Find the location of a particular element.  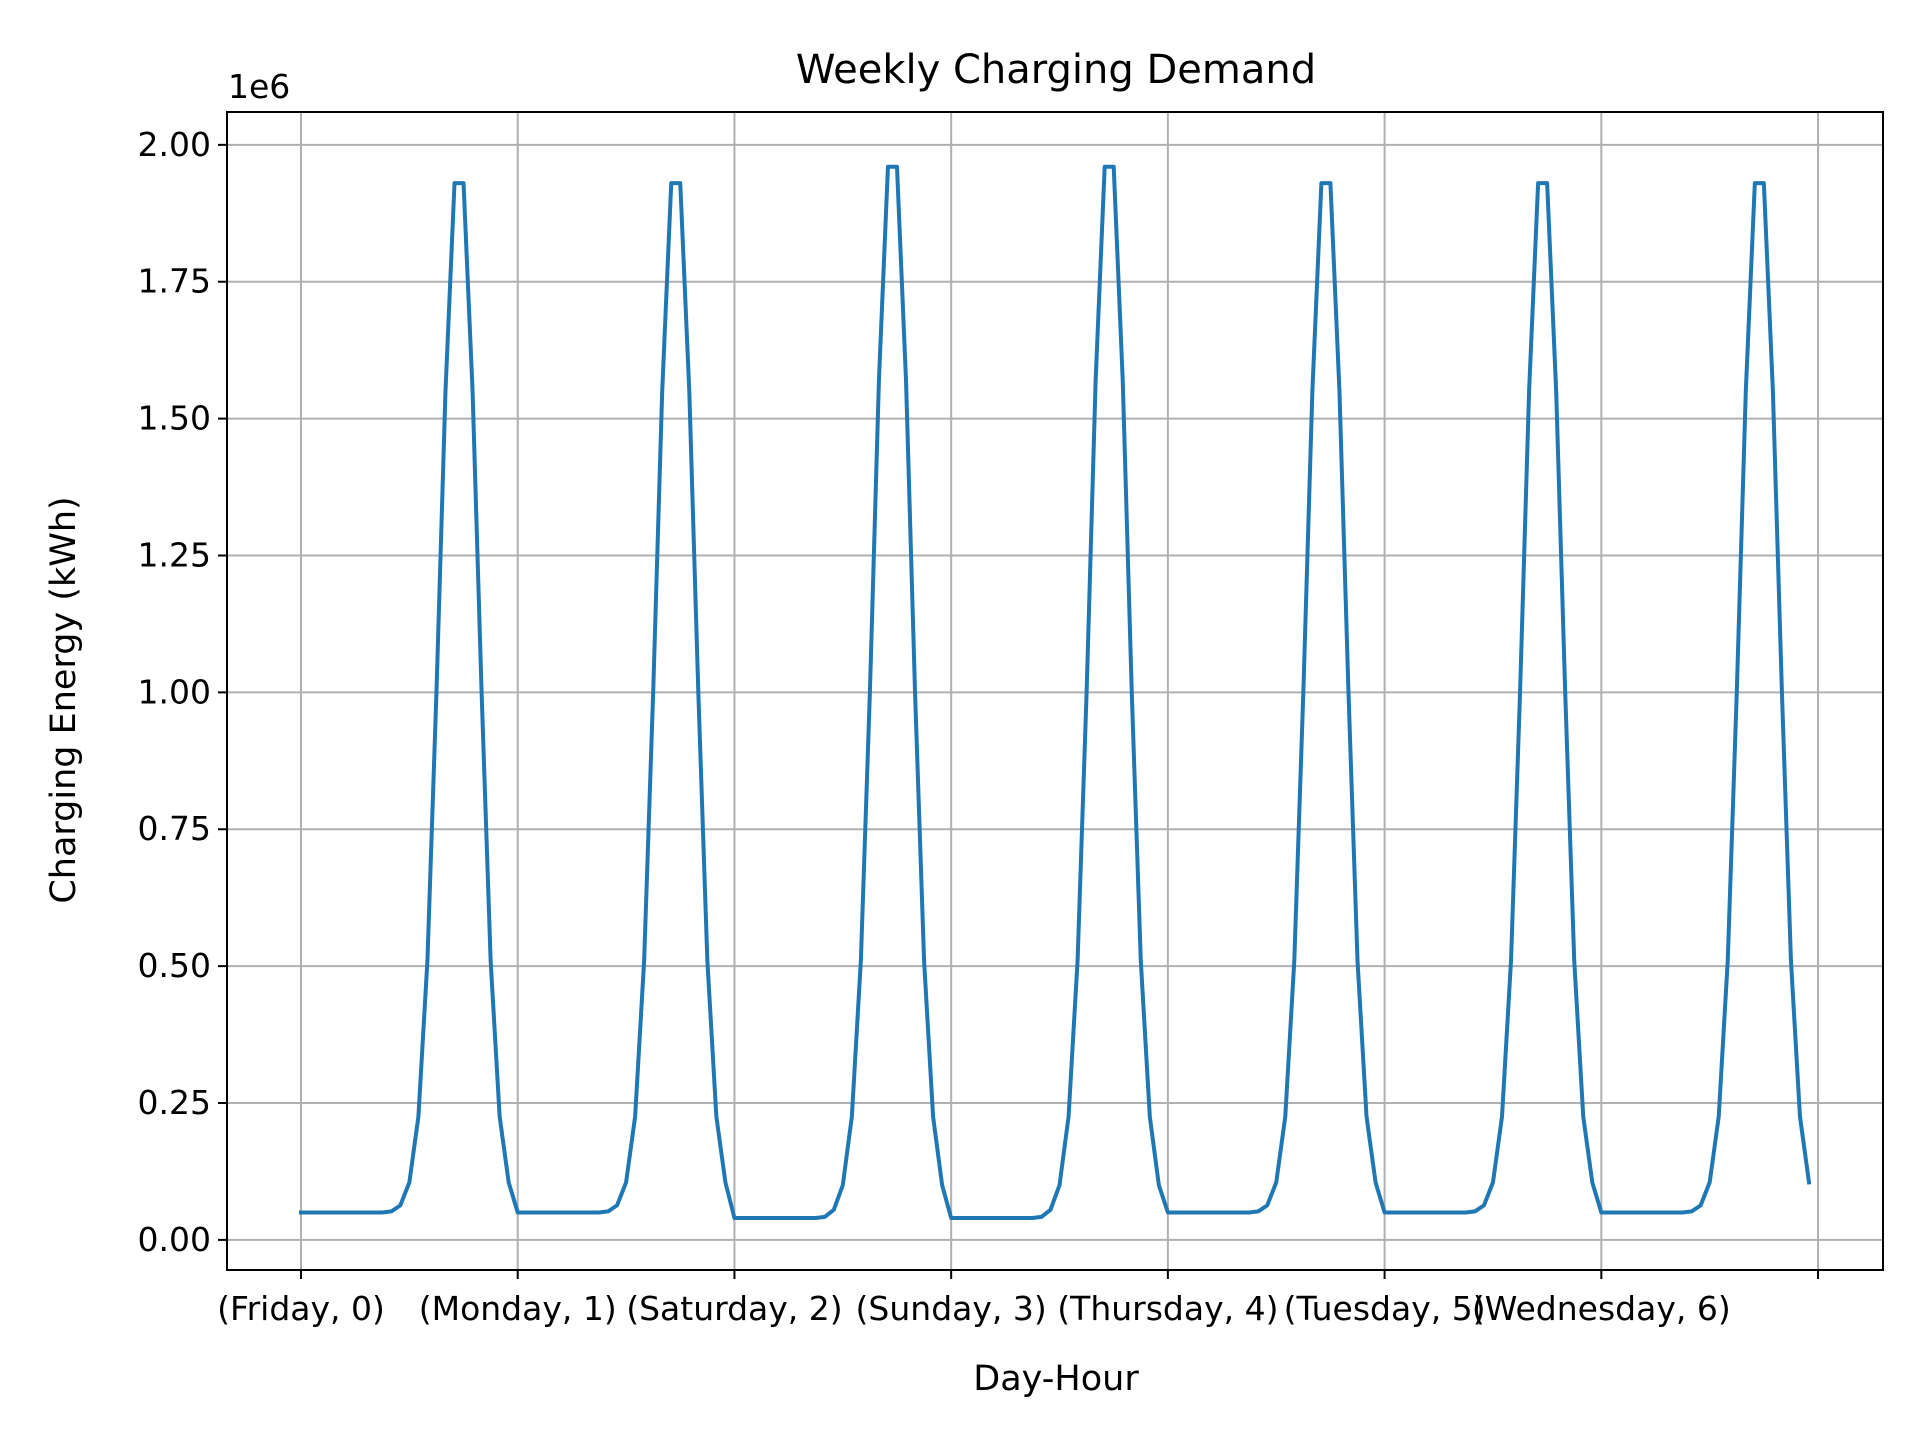

x-tick-label: (Saturday, 2) is located at coordinates (734, 1308).